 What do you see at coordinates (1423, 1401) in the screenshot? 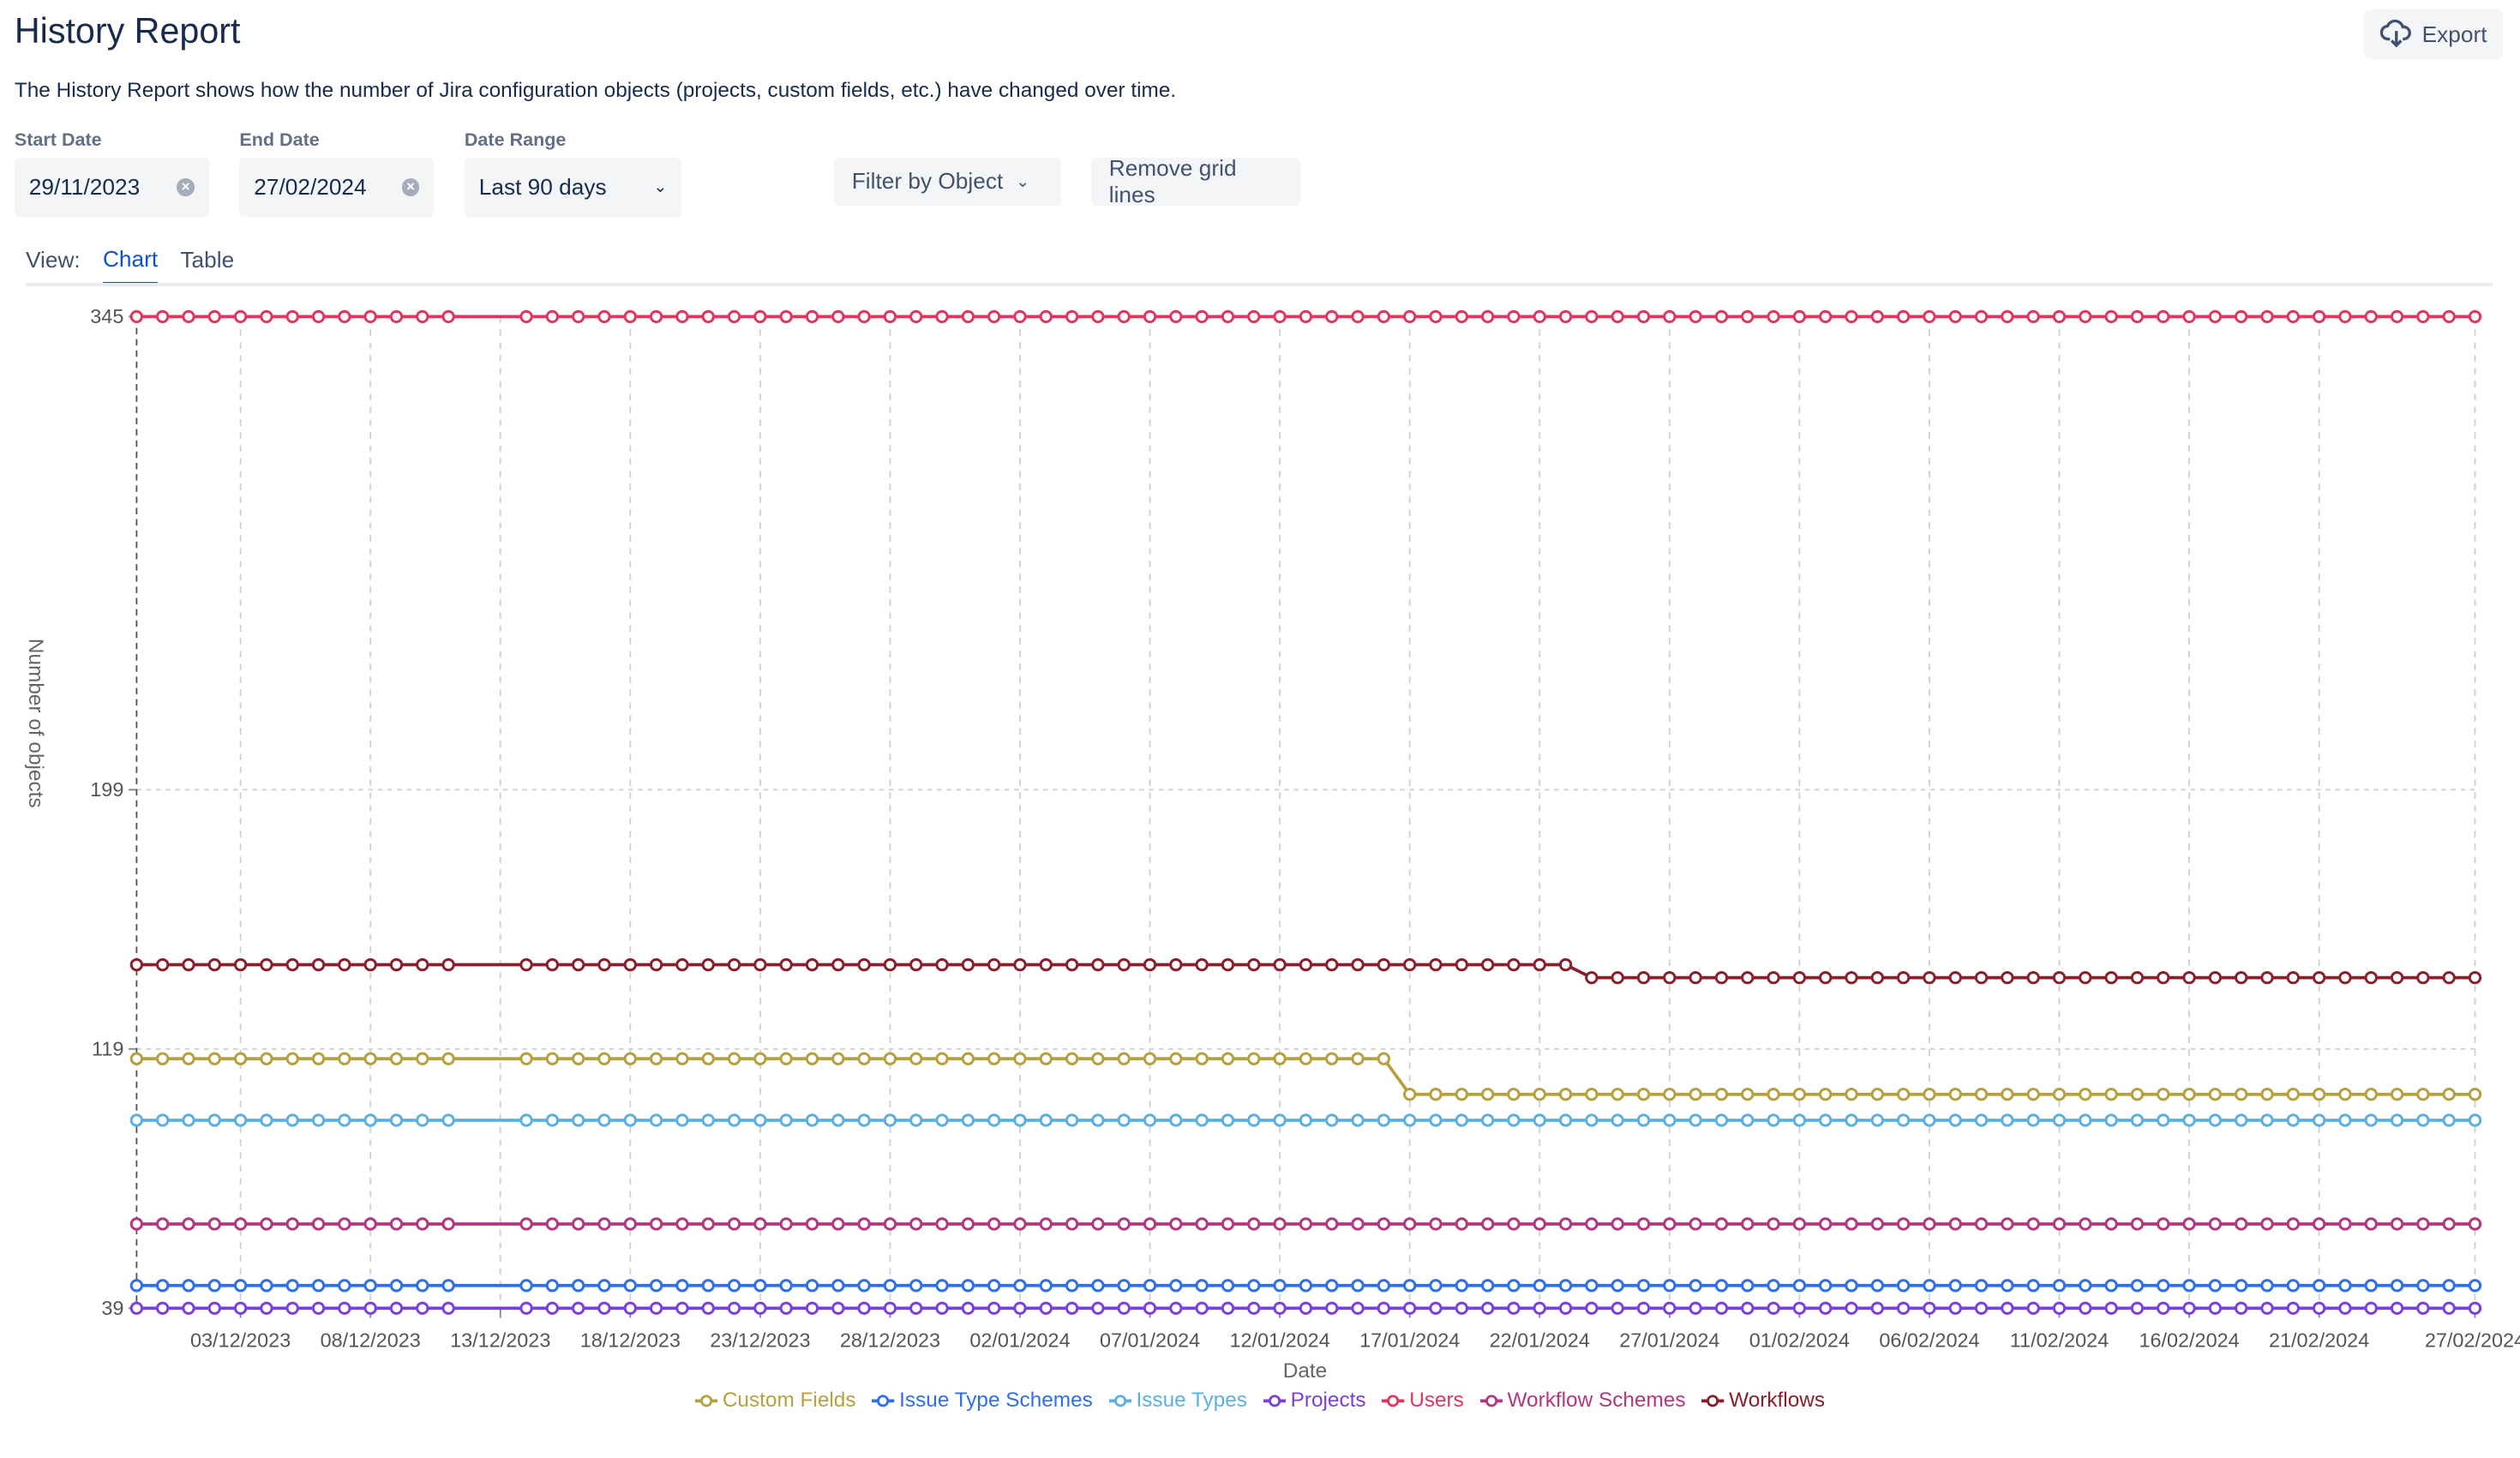
I see `legend-item: Users` at bounding box center [1423, 1401].